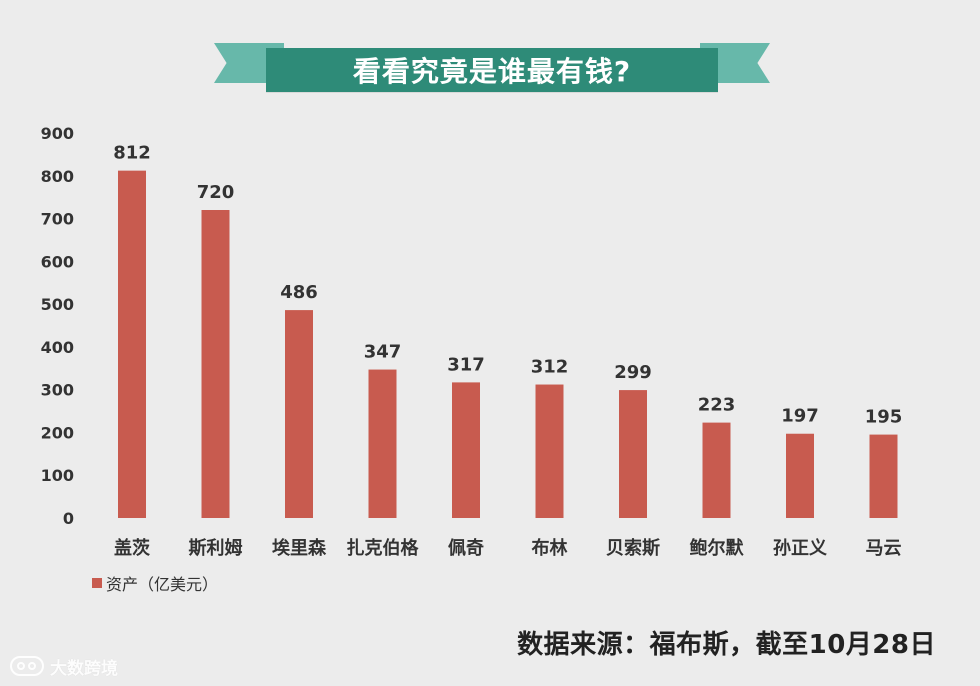  Describe the element at coordinates (299, 292) in the screenshot. I see `data-label: 486` at that location.